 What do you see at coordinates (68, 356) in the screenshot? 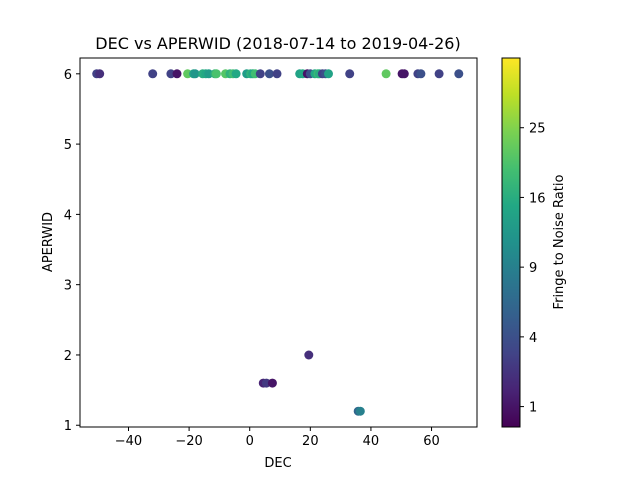
I see `y-tick-label: 2` at bounding box center [68, 356].